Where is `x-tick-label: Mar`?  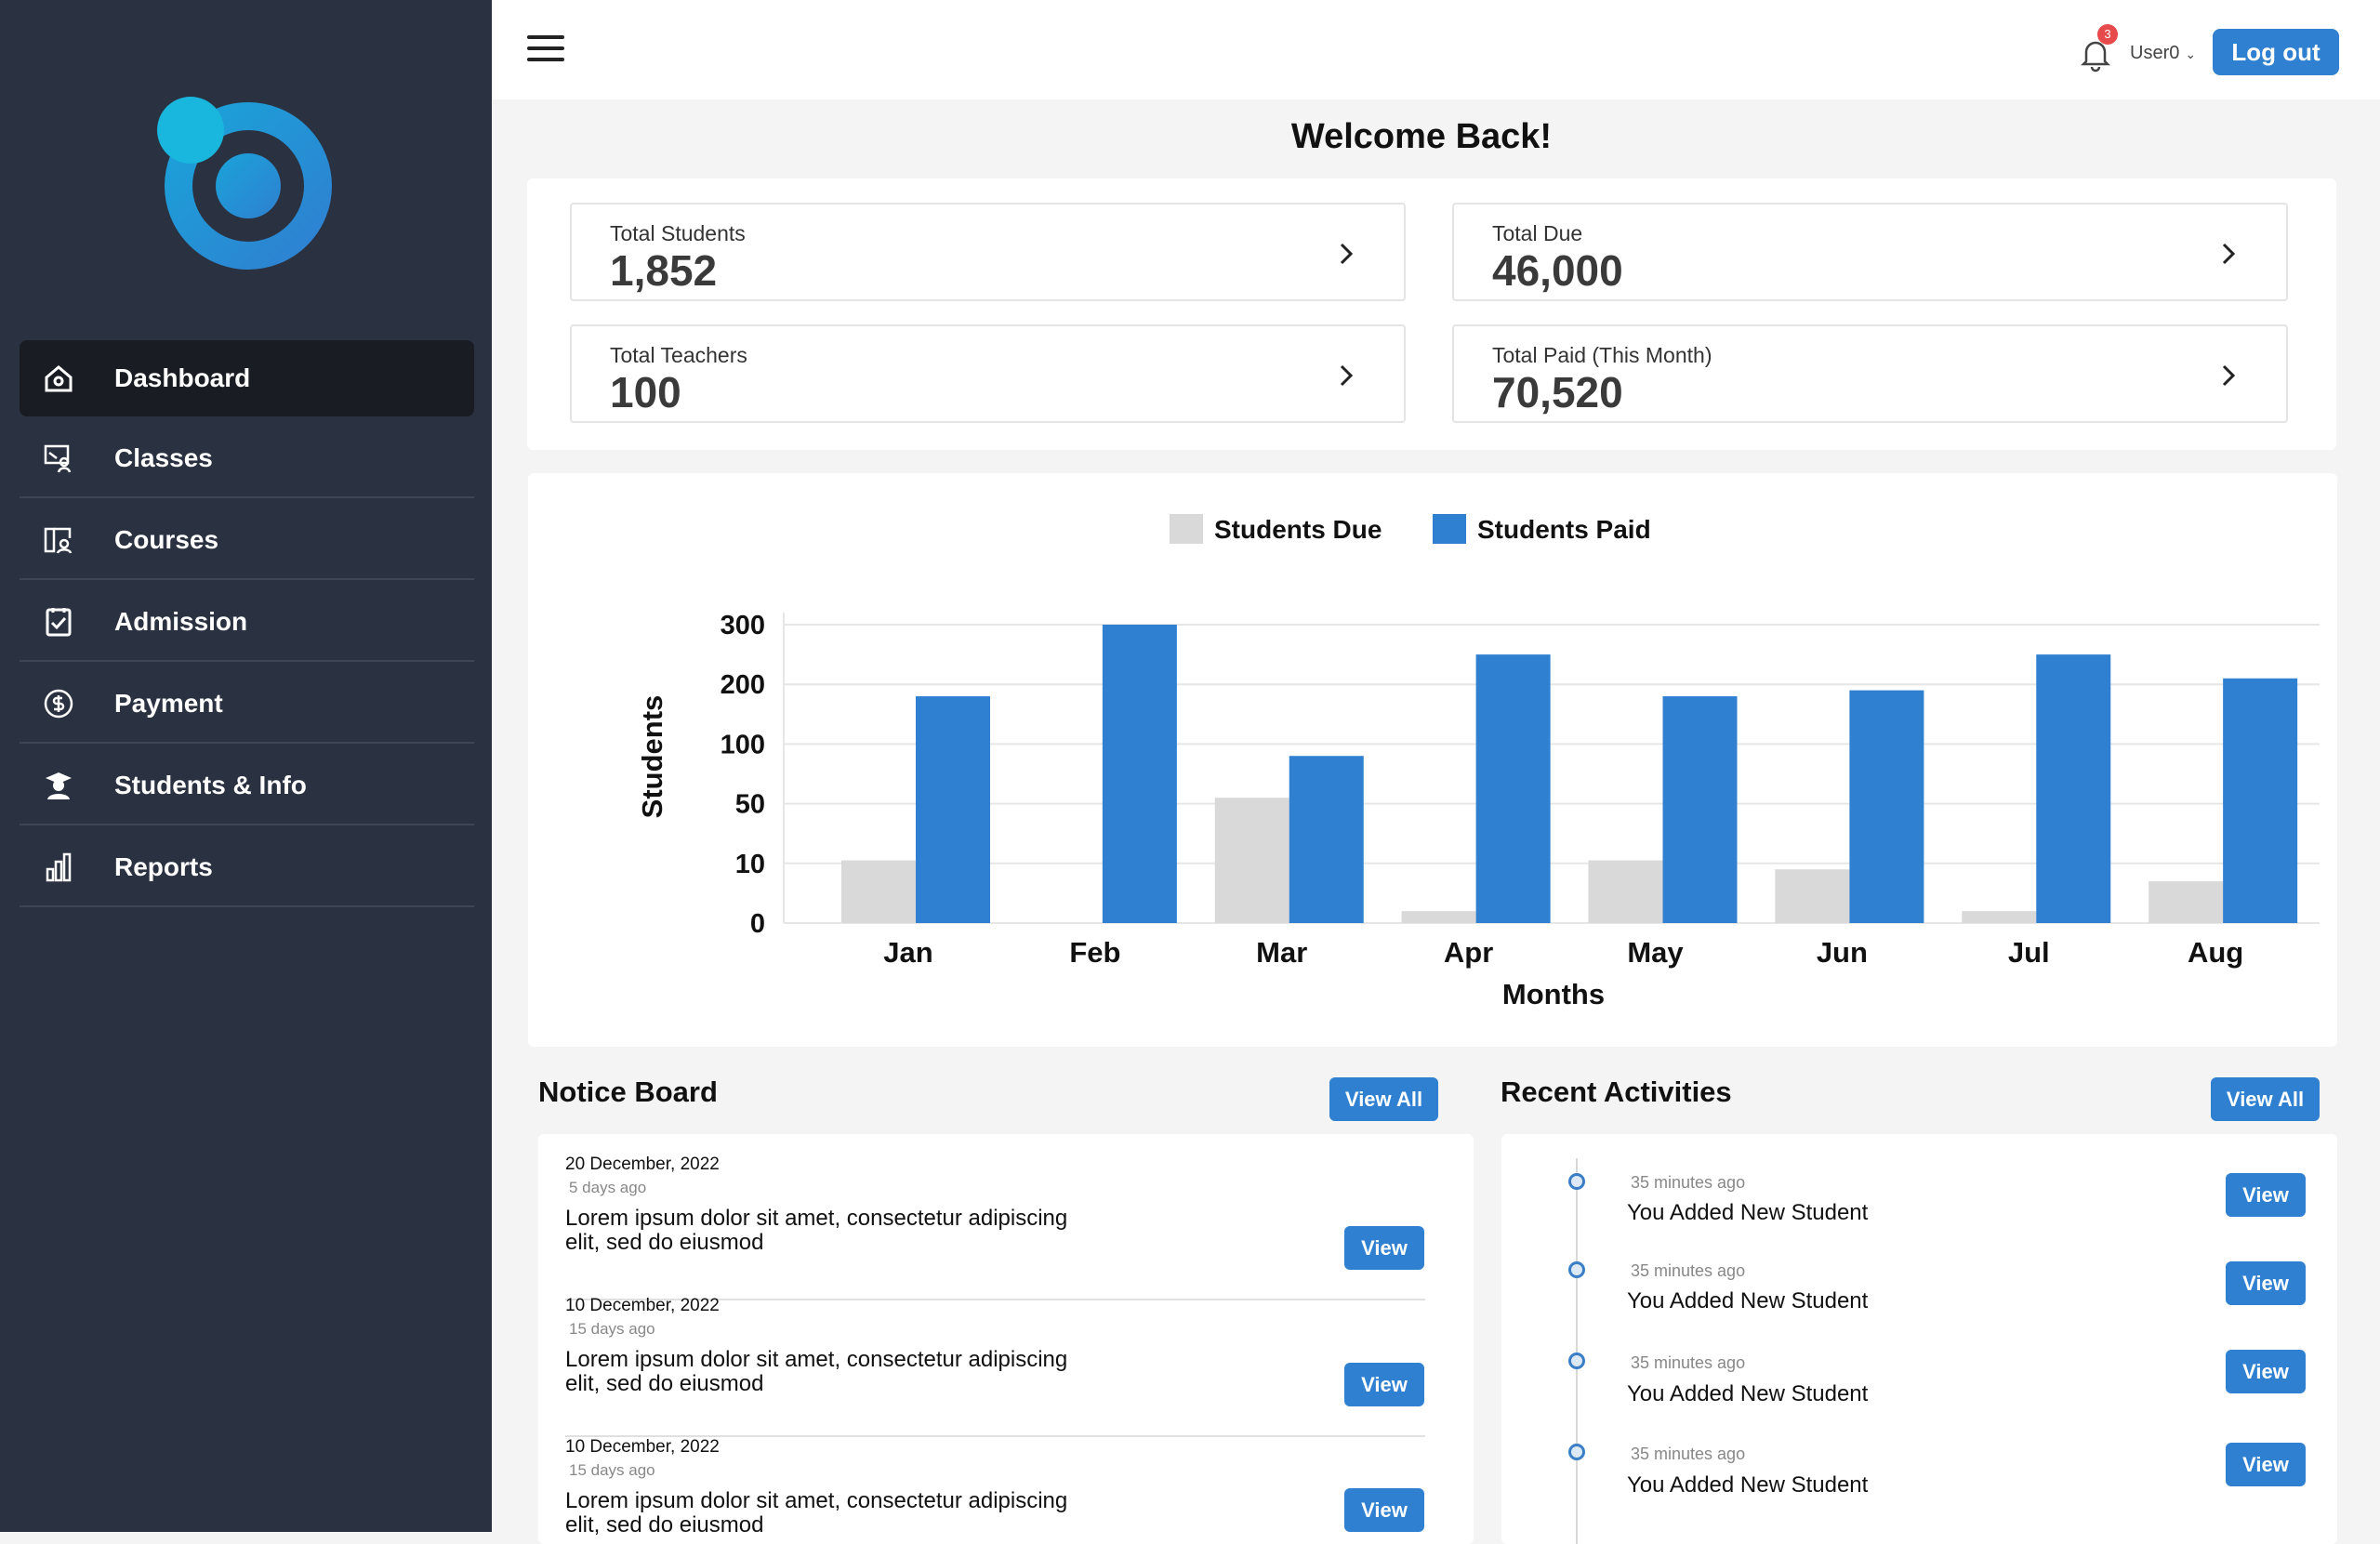
x-tick-label: Mar is located at coordinates (1281, 953).